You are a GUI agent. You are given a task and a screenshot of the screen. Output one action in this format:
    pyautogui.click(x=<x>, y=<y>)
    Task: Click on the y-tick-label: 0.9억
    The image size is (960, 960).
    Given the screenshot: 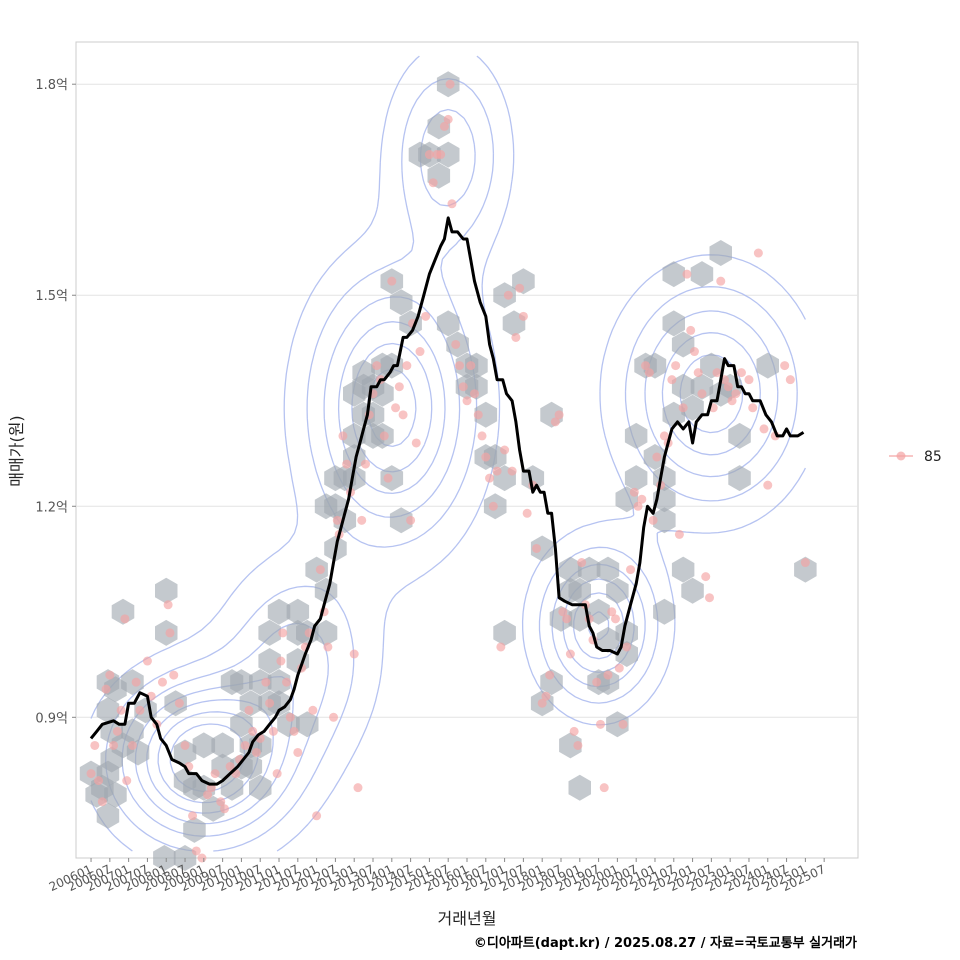 What is the action you would take?
    pyautogui.click(x=51, y=718)
    